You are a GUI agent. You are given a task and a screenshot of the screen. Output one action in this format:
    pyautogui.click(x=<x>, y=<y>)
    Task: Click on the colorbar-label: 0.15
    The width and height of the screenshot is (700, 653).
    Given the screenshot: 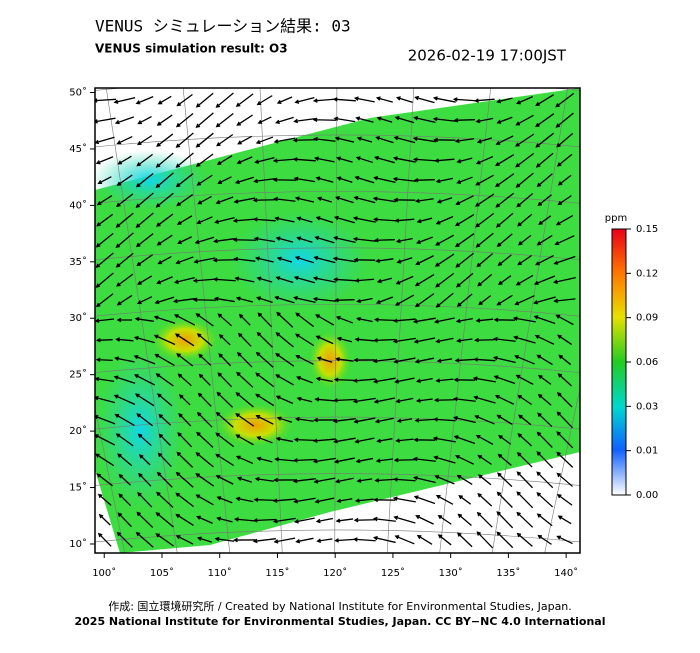 What is the action you would take?
    pyautogui.click(x=647, y=229)
    